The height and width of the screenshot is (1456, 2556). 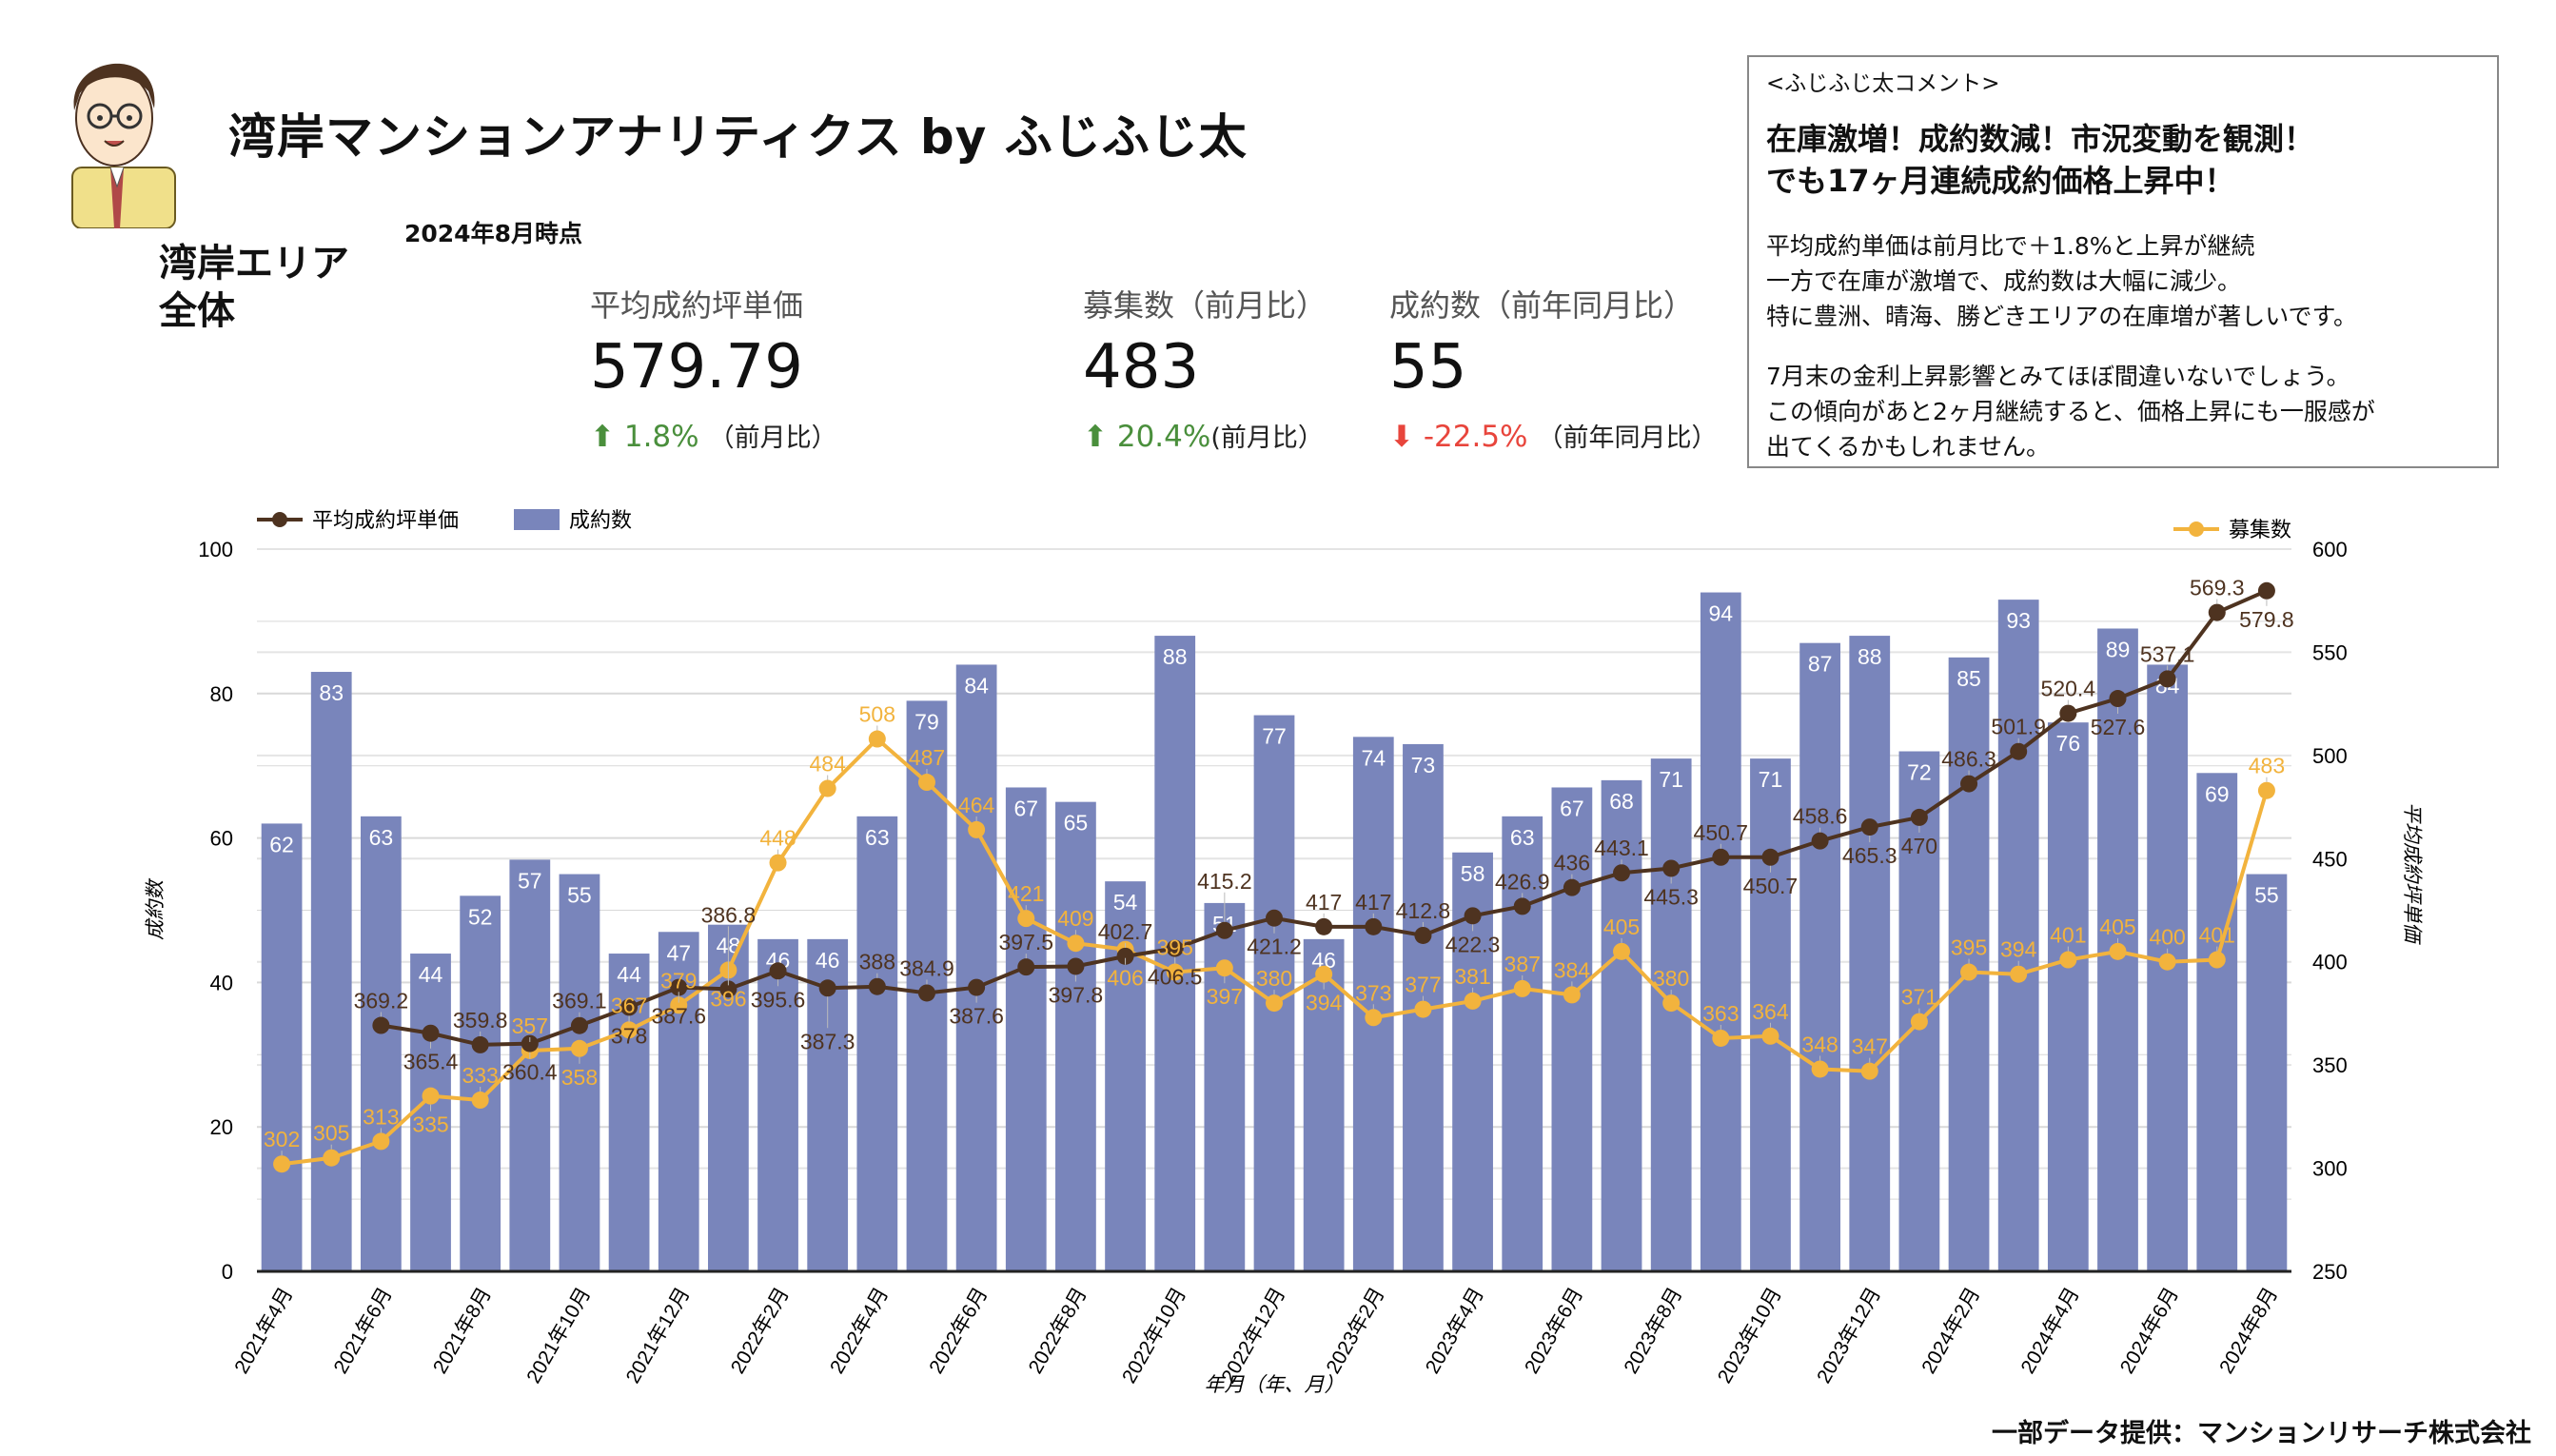 I want to click on x-tick-label: 2023年10月, so click(x=1750, y=1335).